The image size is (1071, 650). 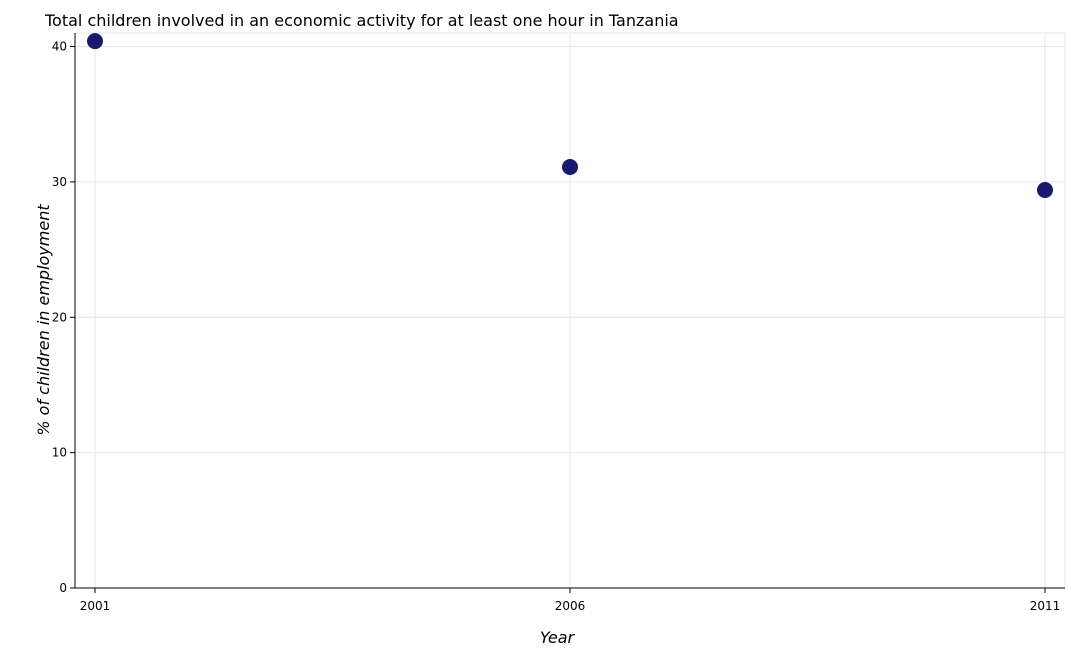 I want to click on x-axis-label: Year, so click(x=558, y=637).